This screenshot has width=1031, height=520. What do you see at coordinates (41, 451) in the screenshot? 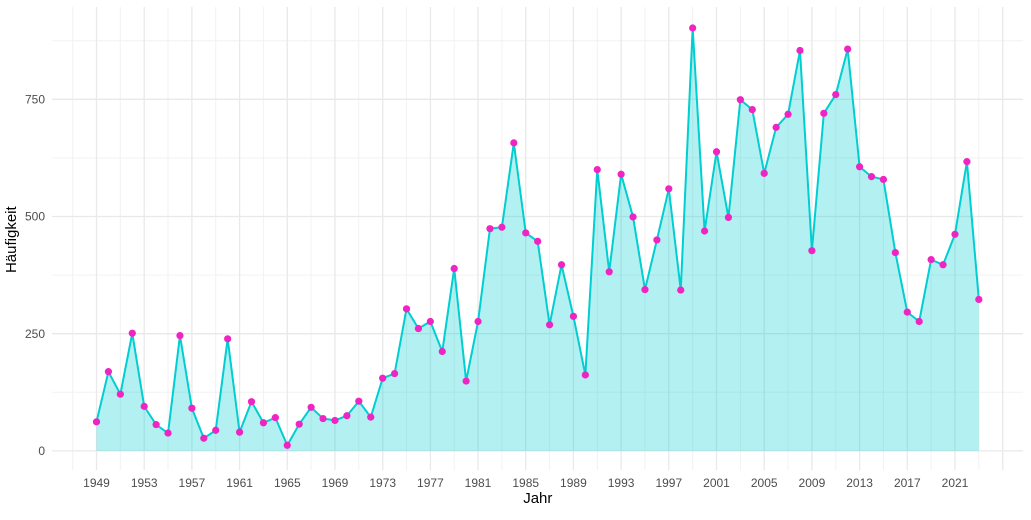
I see `svg-text: 0` at bounding box center [41, 451].